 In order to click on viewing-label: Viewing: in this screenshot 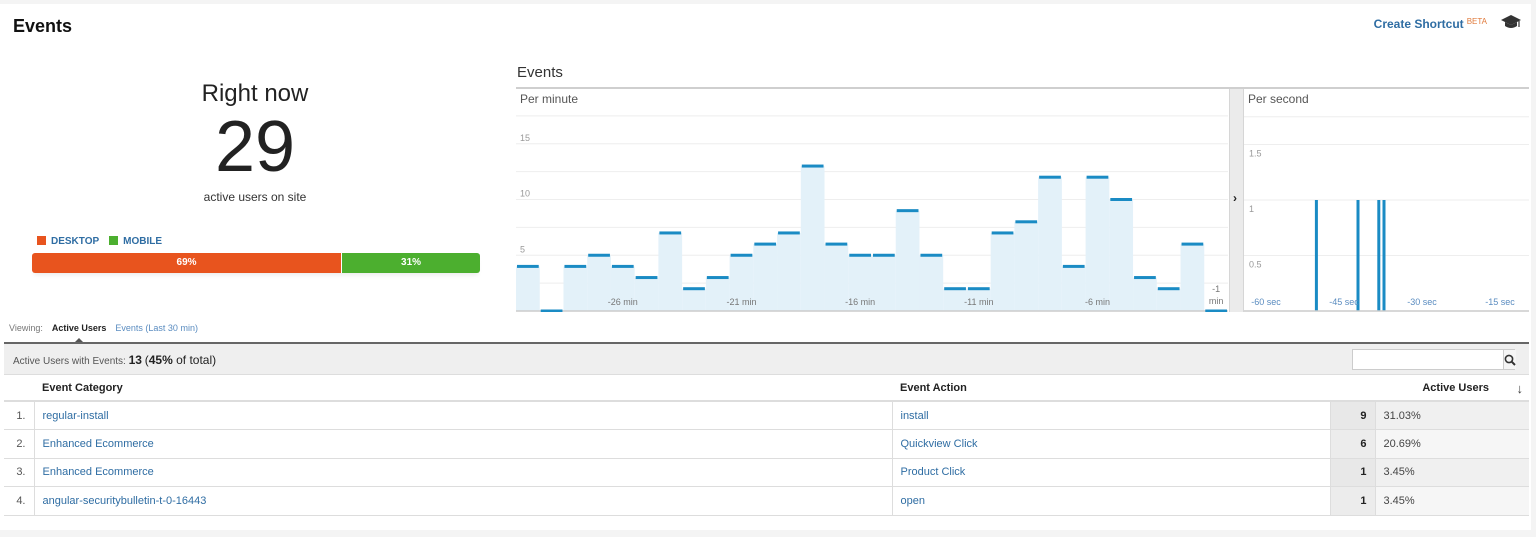, I will do `click(26, 328)`.